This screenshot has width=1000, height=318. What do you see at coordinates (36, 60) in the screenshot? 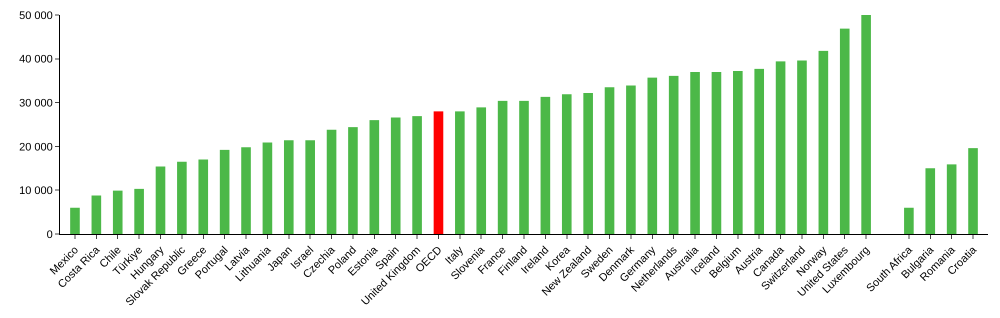
I see `y-tick-label: 40 000` at bounding box center [36, 60].